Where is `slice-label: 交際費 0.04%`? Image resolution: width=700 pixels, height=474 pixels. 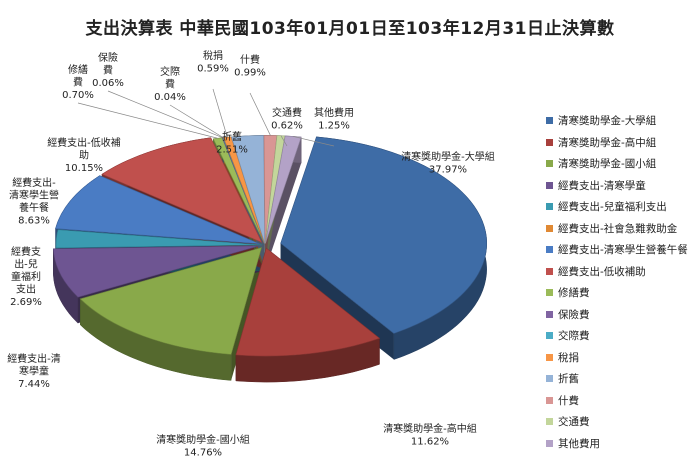 slice-label: 交際費 0.04% is located at coordinates (170, 84).